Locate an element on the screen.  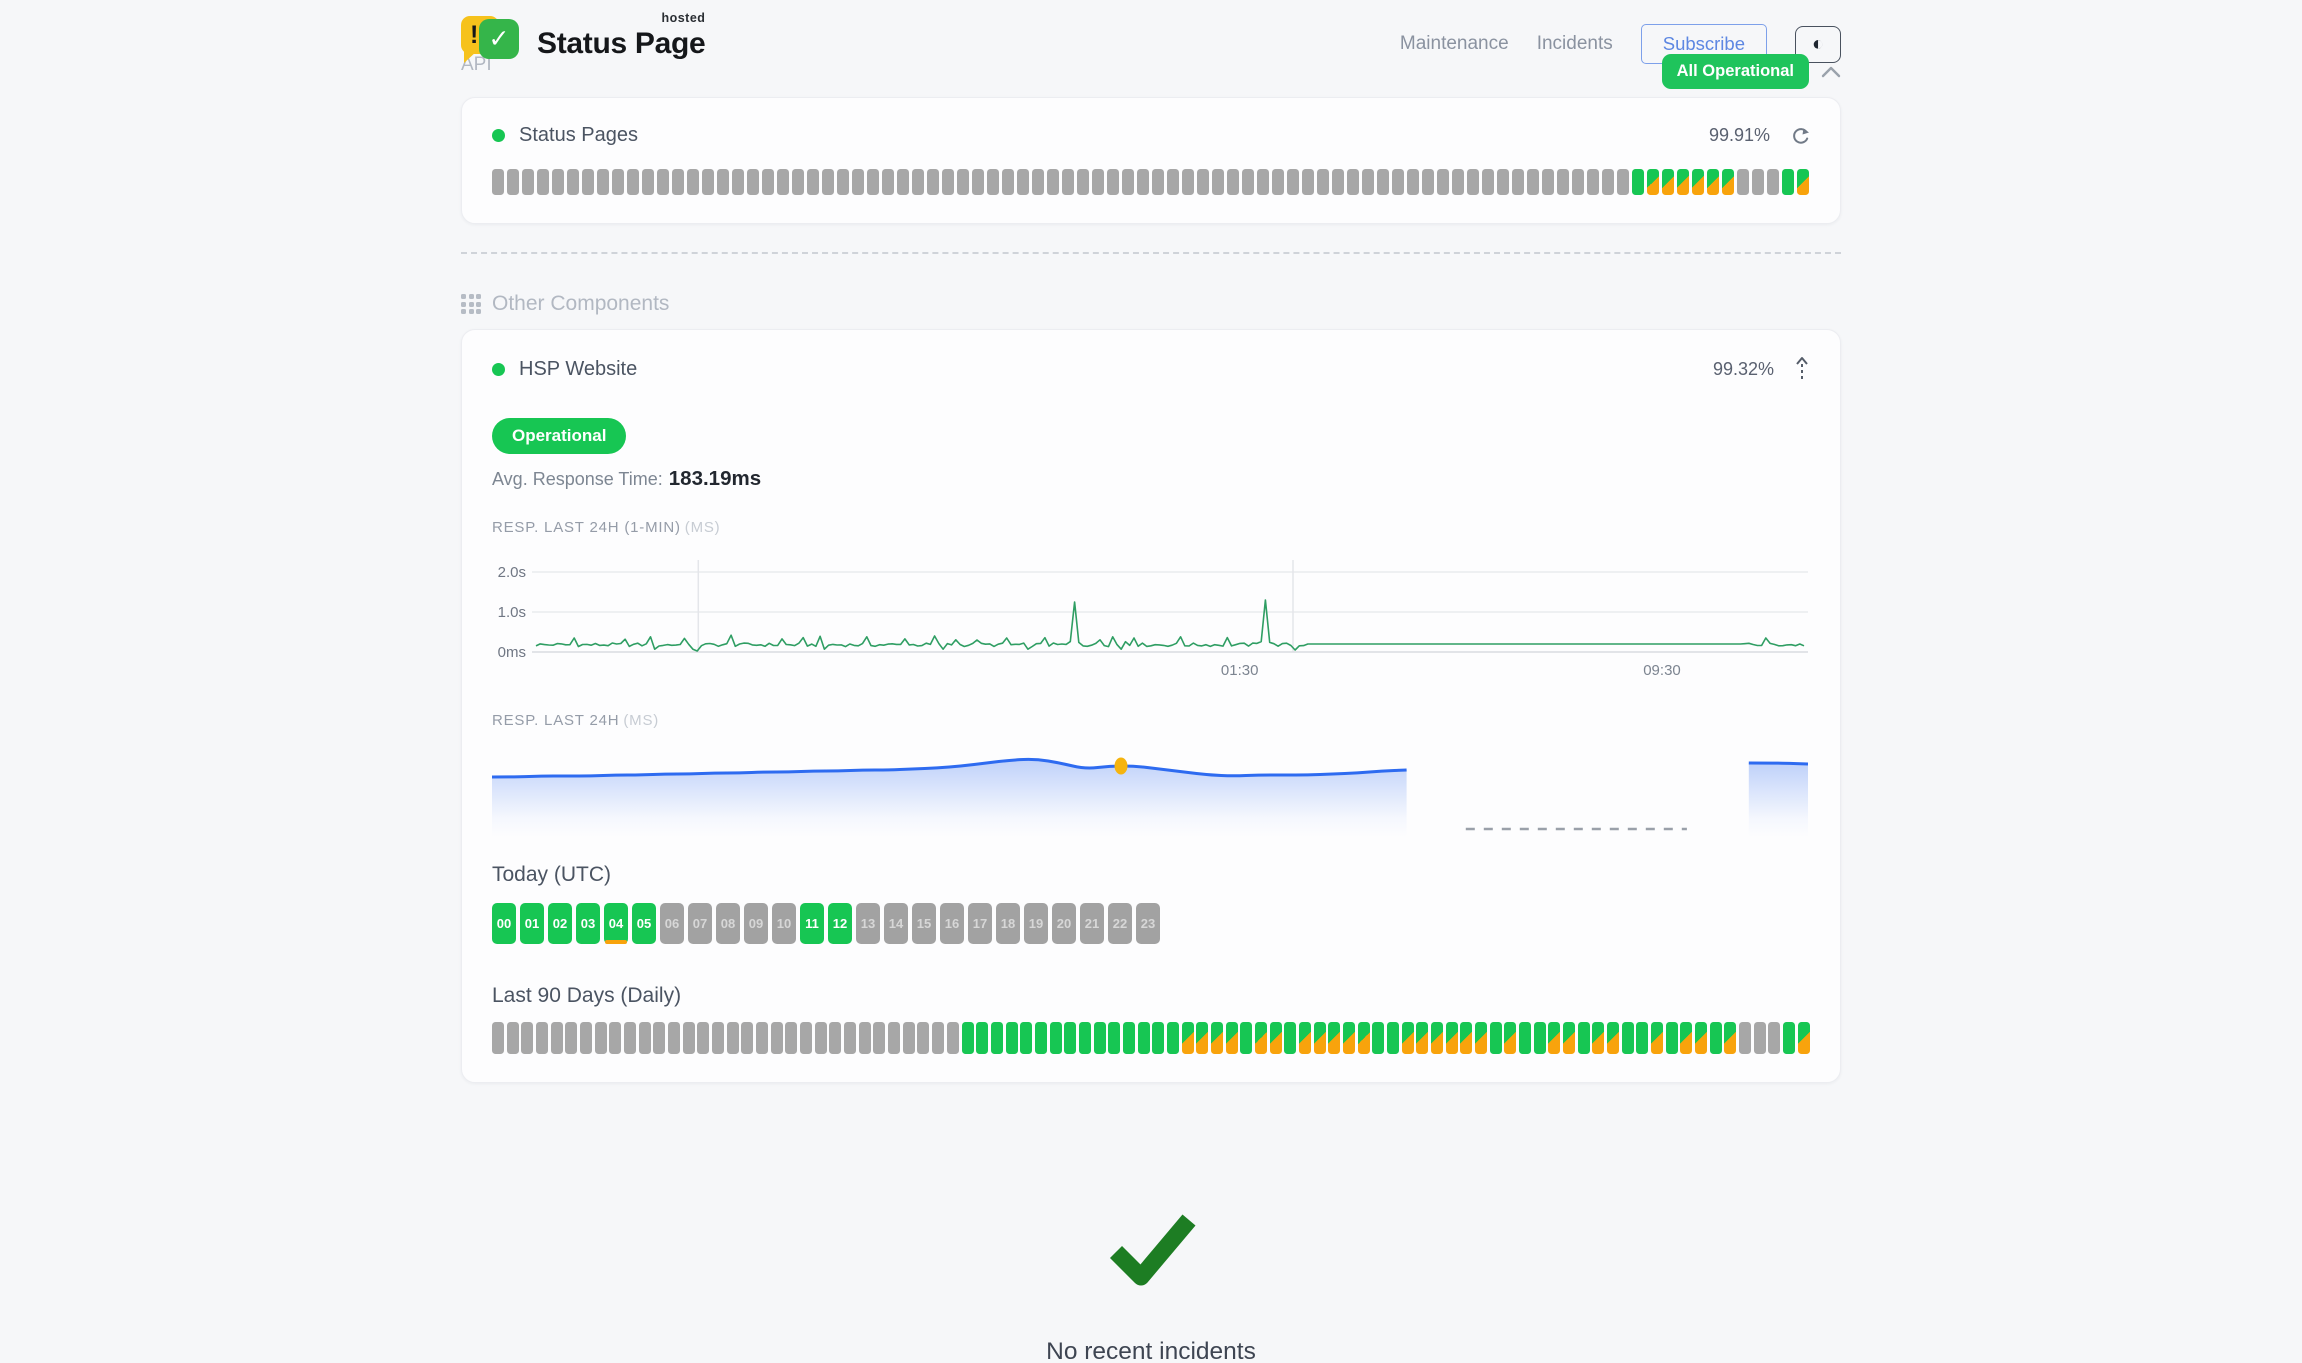
chevron-up-icon is located at coordinates (1831, 72).